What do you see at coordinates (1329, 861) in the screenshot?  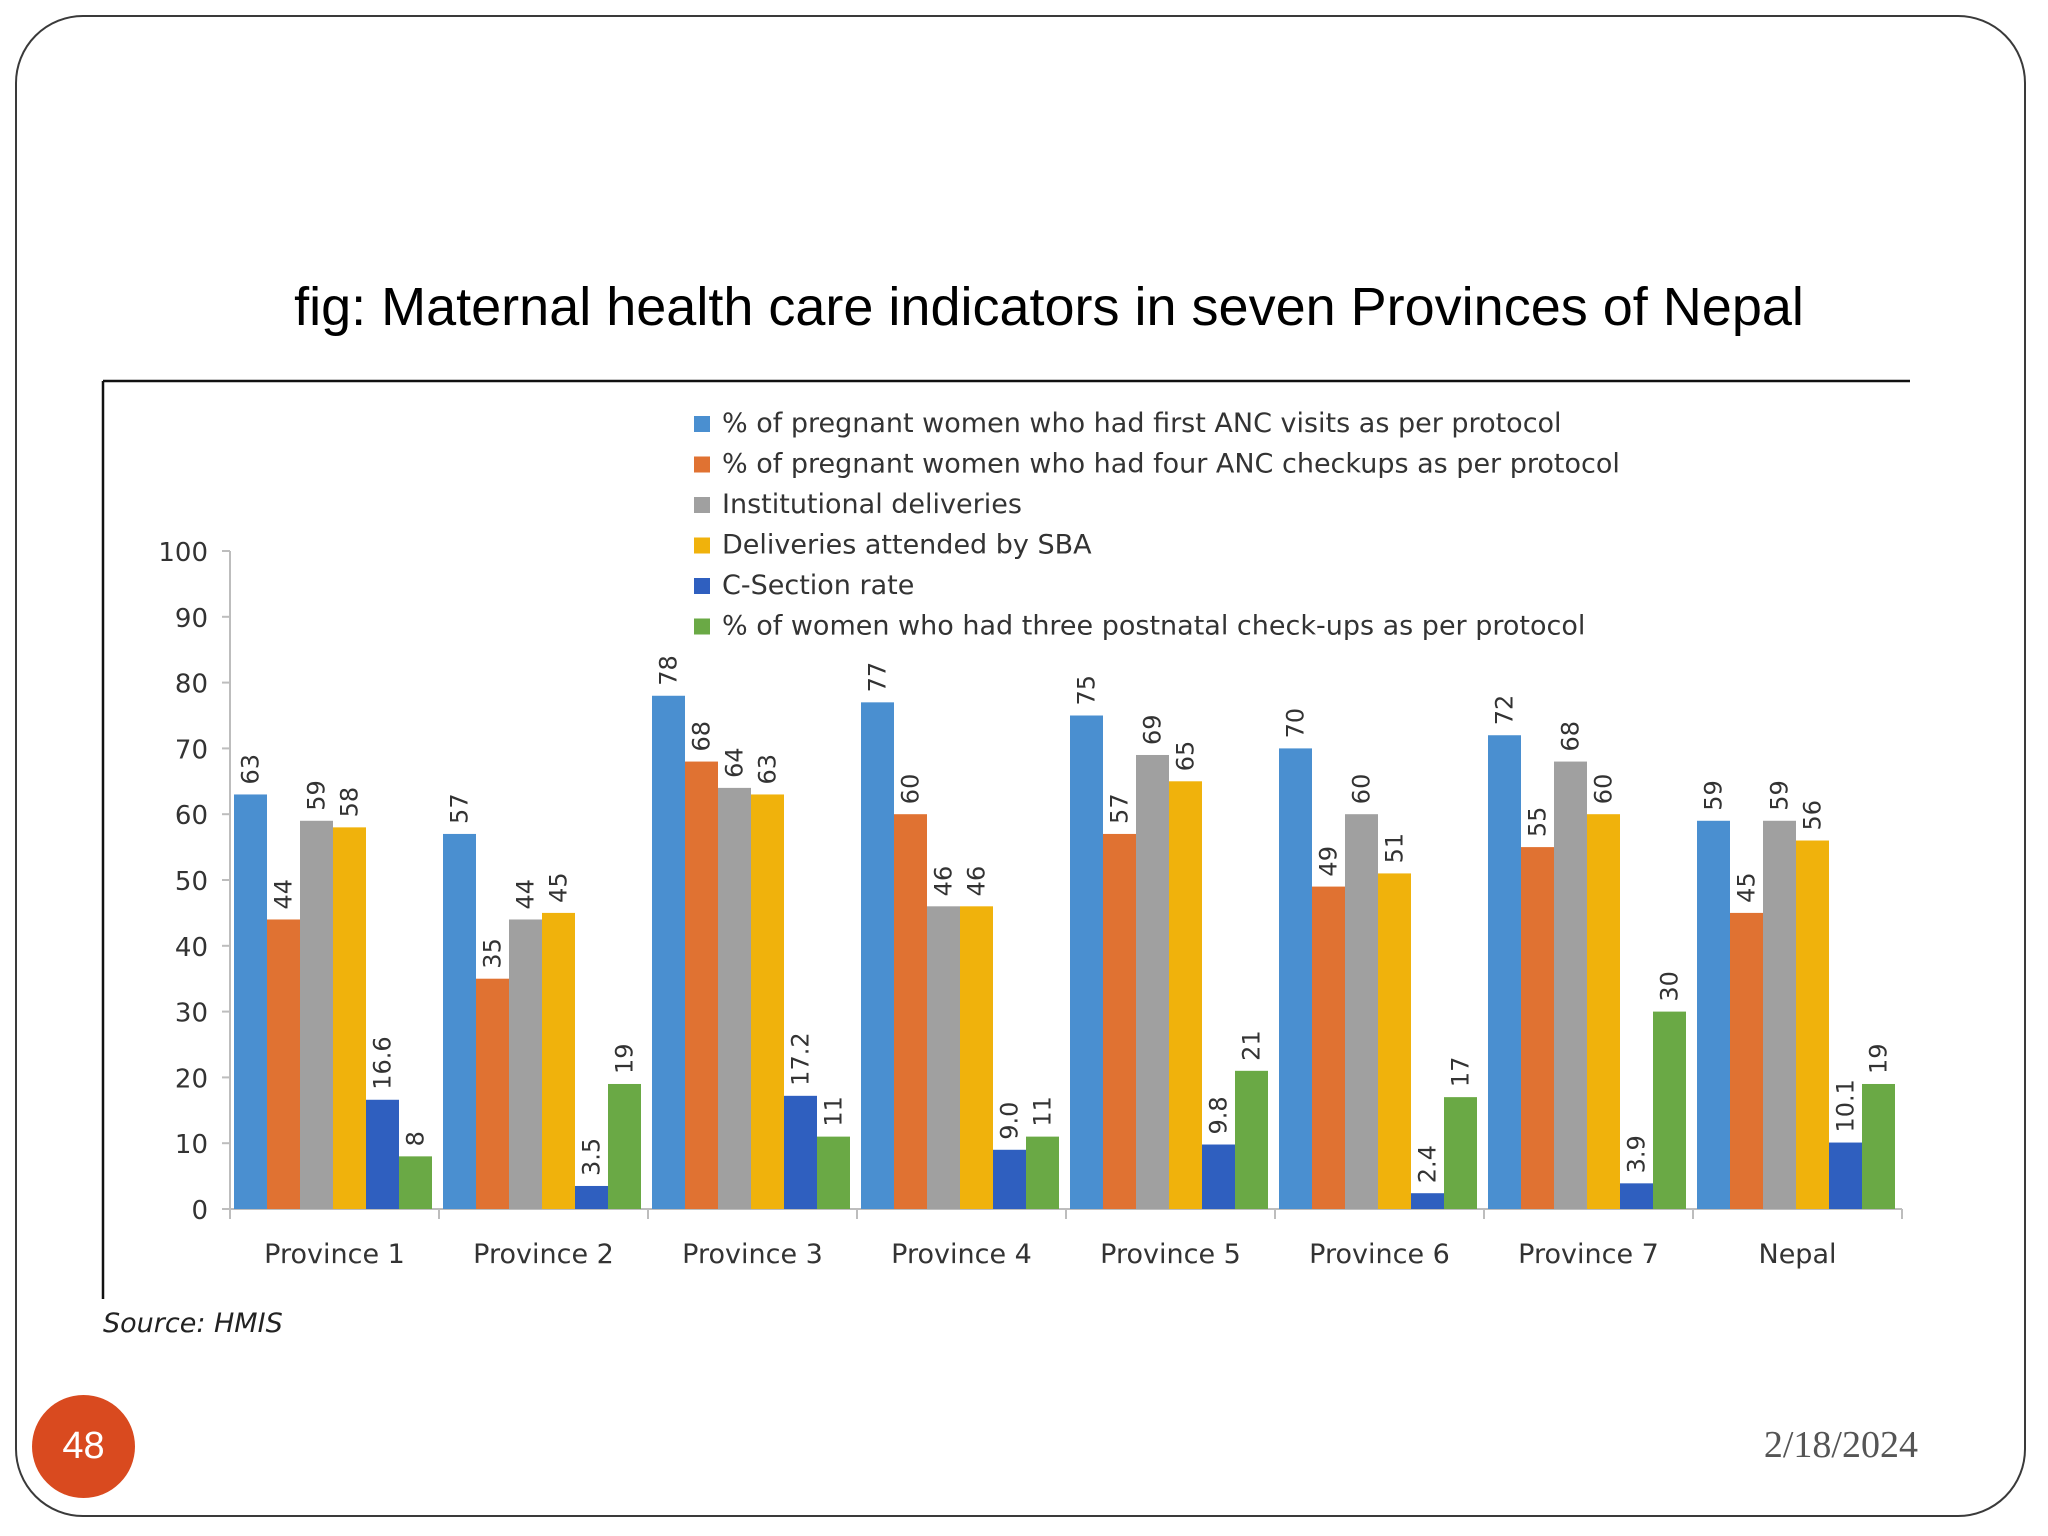 I see `bar-data-label: 49` at bounding box center [1329, 861].